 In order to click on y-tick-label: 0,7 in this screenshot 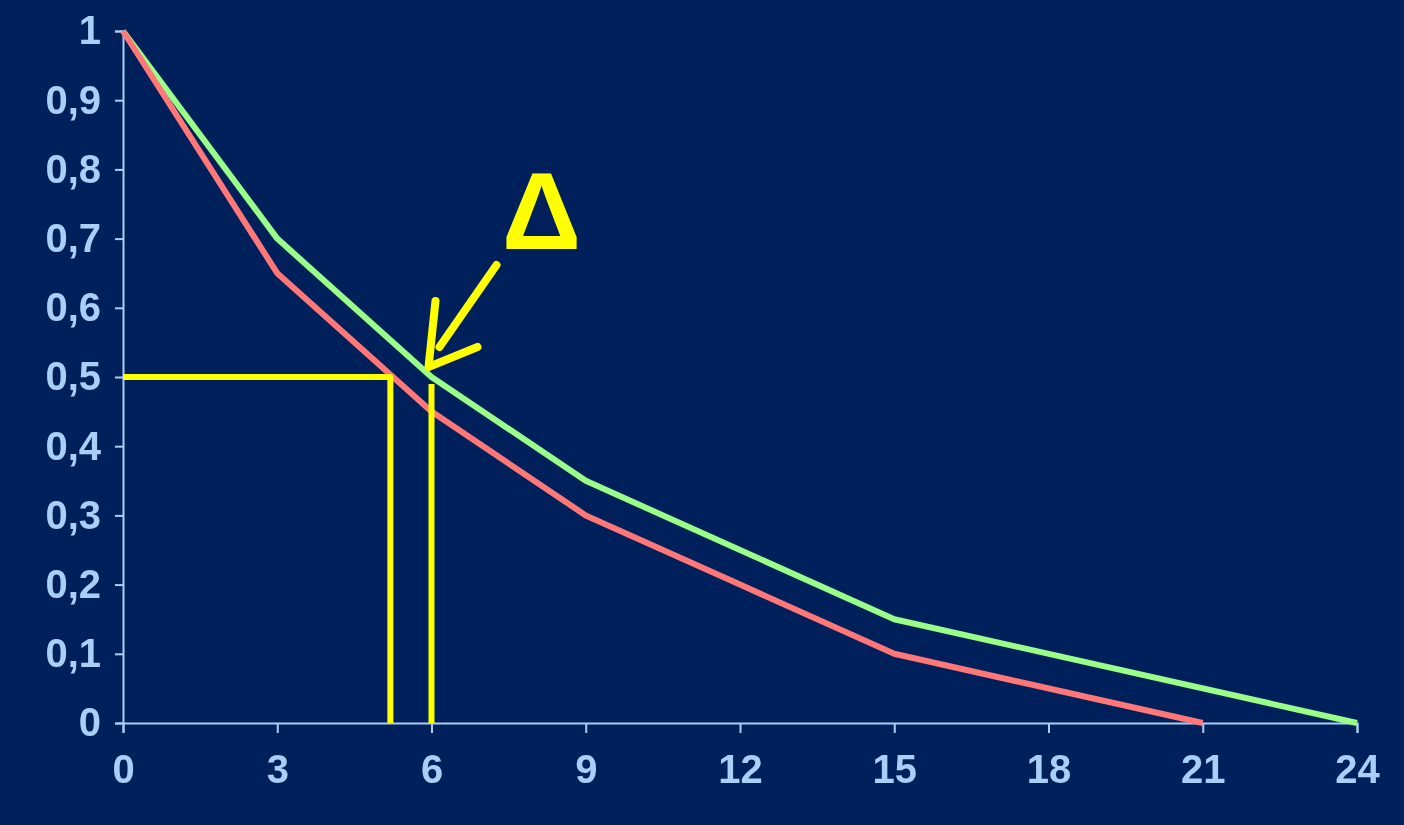, I will do `click(73, 237)`.